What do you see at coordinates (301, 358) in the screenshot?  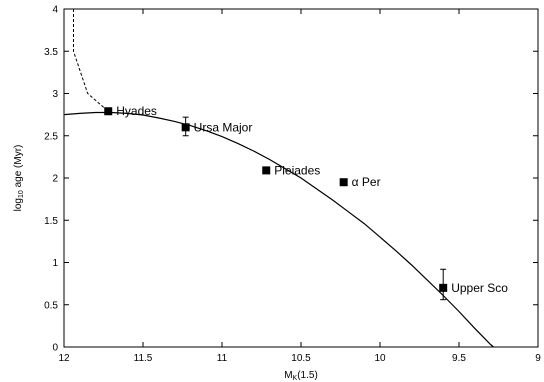 I see `x-tick-label: 10.5` at bounding box center [301, 358].